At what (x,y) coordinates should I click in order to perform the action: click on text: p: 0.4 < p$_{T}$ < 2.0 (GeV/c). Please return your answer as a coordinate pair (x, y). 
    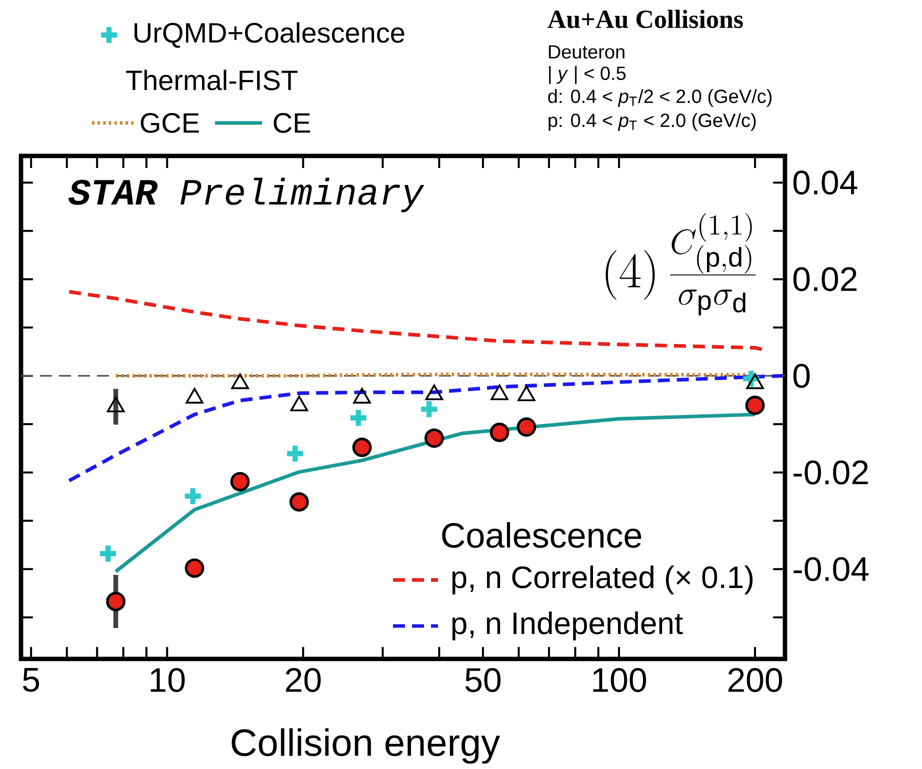
    Looking at the image, I should click on (652, 122).